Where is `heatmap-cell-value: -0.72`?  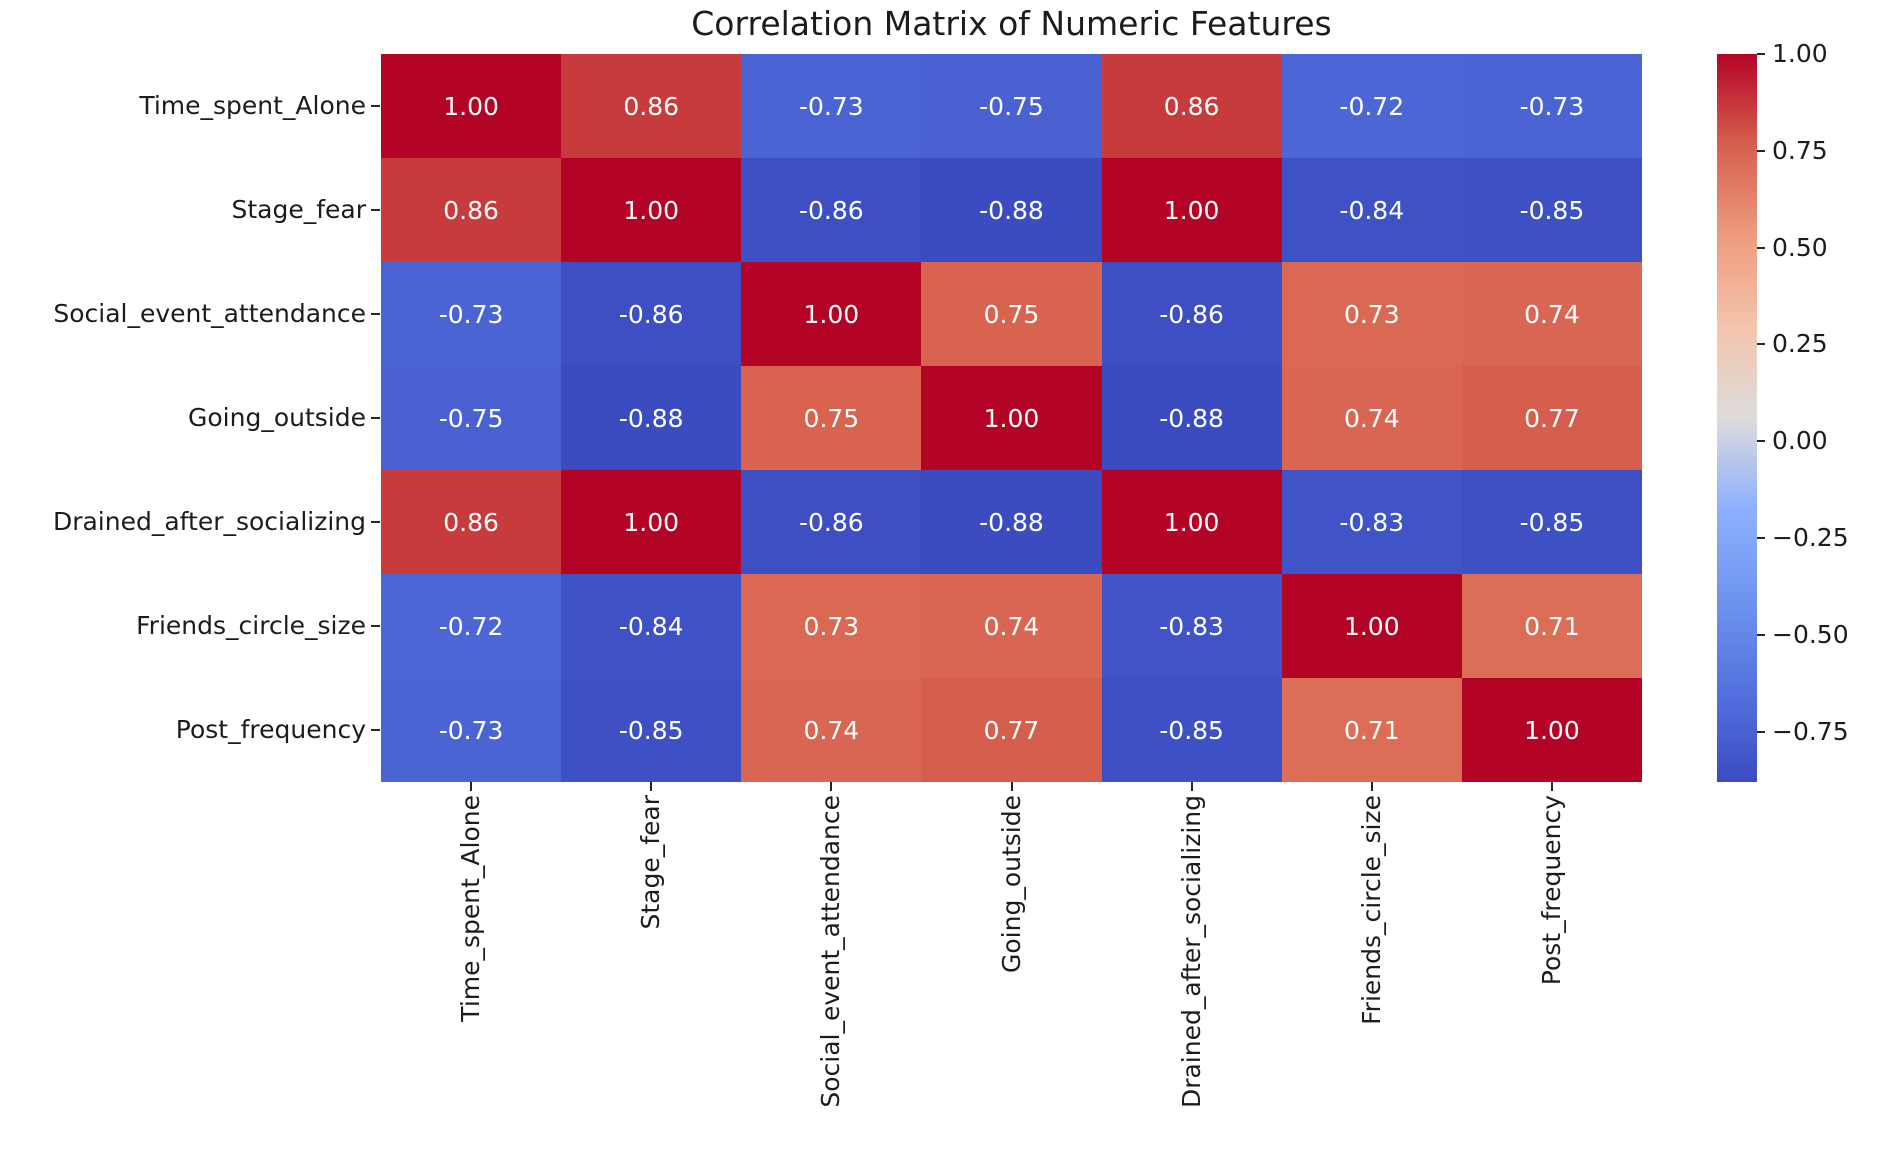
heatmap-cell-value: -0.72 is located at coordinates (471, 626).